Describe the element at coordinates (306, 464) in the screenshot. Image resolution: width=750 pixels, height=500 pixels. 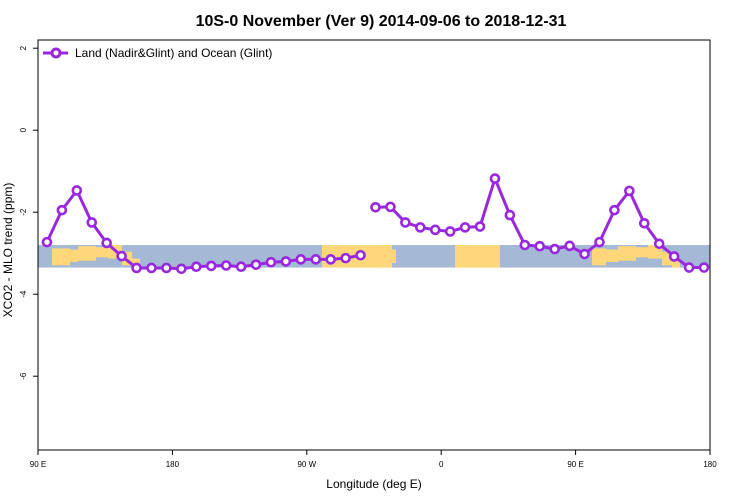
I see `x-tick-label: 90 W` at that location.